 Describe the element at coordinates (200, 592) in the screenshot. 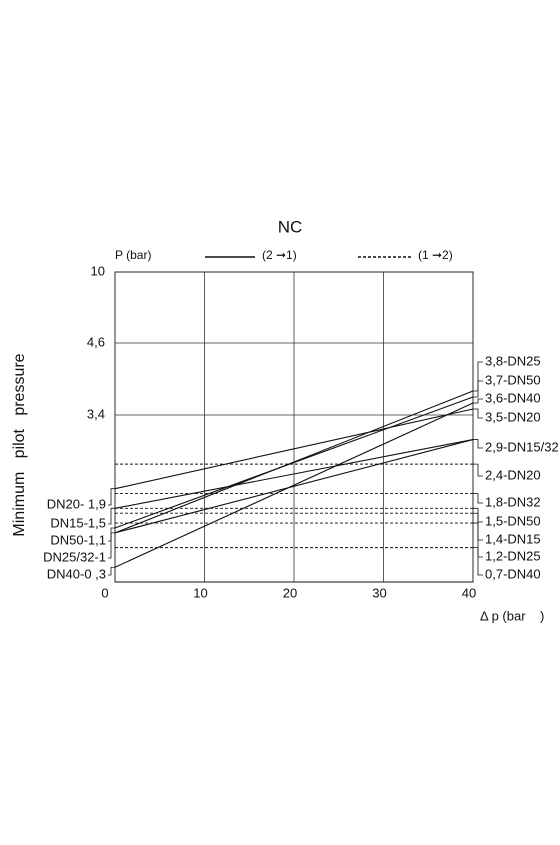

I see `x-tick-label: 10` at that location.